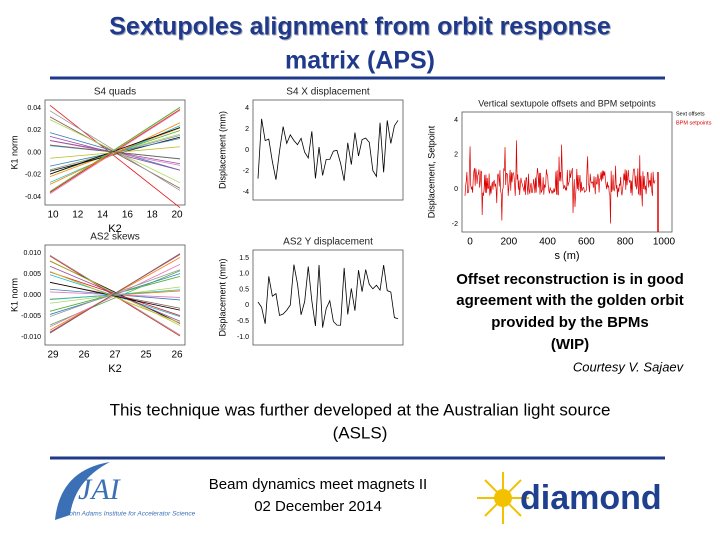 This screenshot has width=720, height=545. What do you see at coordinates (328, 242) in the screenshot?
I see `plot-title: AS2 Y displacement` at bounding box center [328, 242].